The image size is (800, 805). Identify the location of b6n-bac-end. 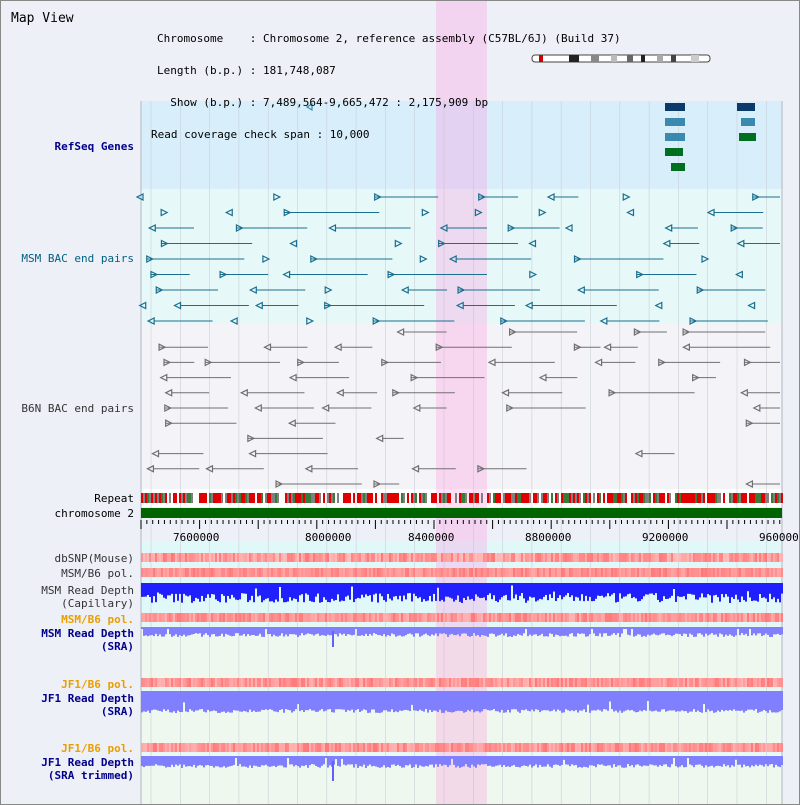
(598, 362).